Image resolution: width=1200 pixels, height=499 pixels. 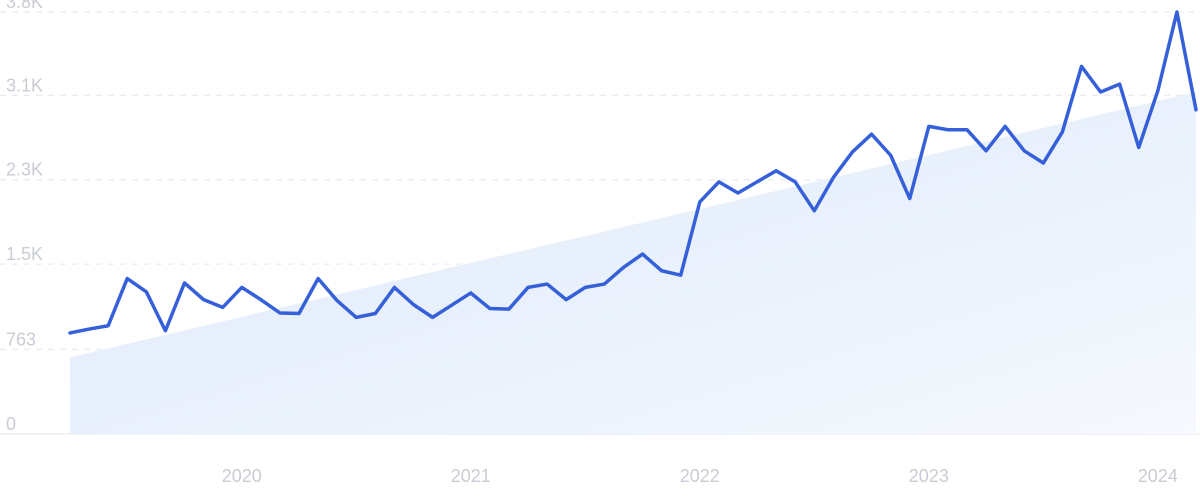 I want to click on x-tick-label: 2023, so click(x=929, y=476).